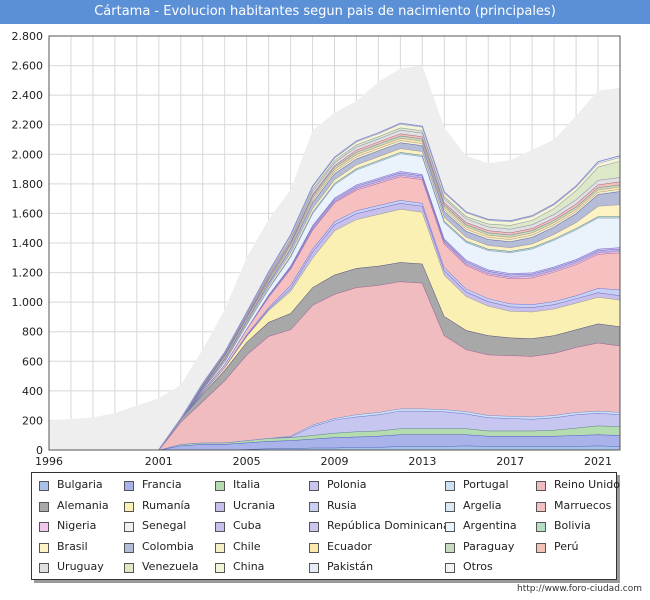 The height and width of the screenshot is (600, 650). I want to click on y-tick-label: 2.600, so click(28, 66).